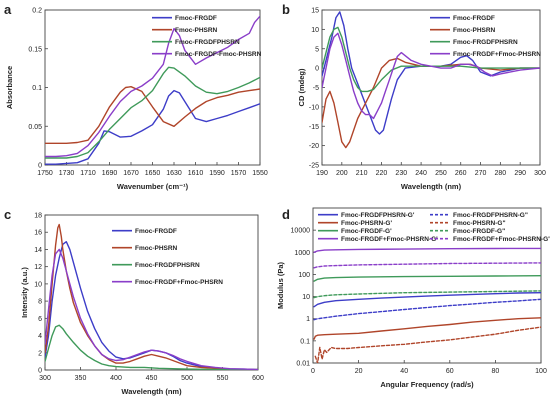  What do you see at coordinates (401, 173) in the screenshot?
I see `x-tick-label: 230` at bounding box center [401, 173].